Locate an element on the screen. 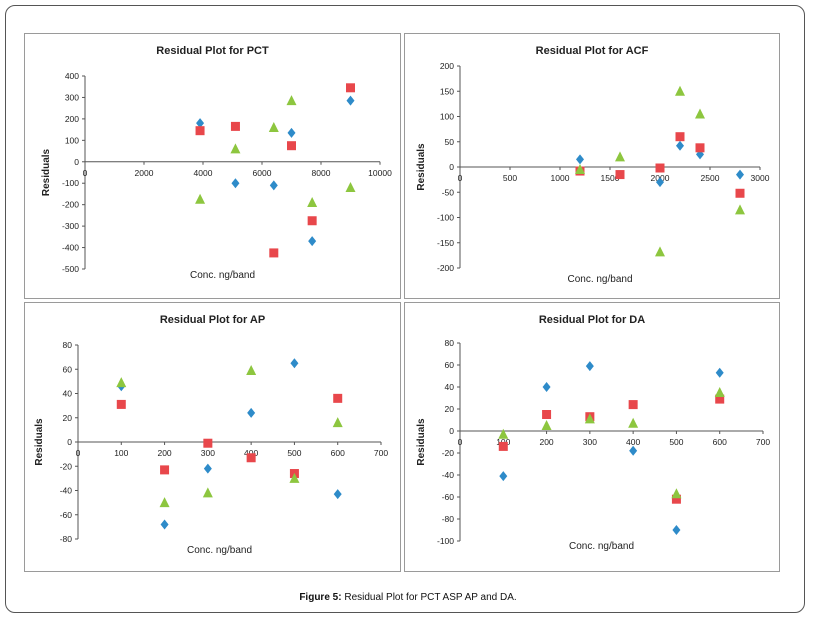 The height and width of the screenshot is (623, 816). y-tick-label: -200 is located at coordinates (70, 205).